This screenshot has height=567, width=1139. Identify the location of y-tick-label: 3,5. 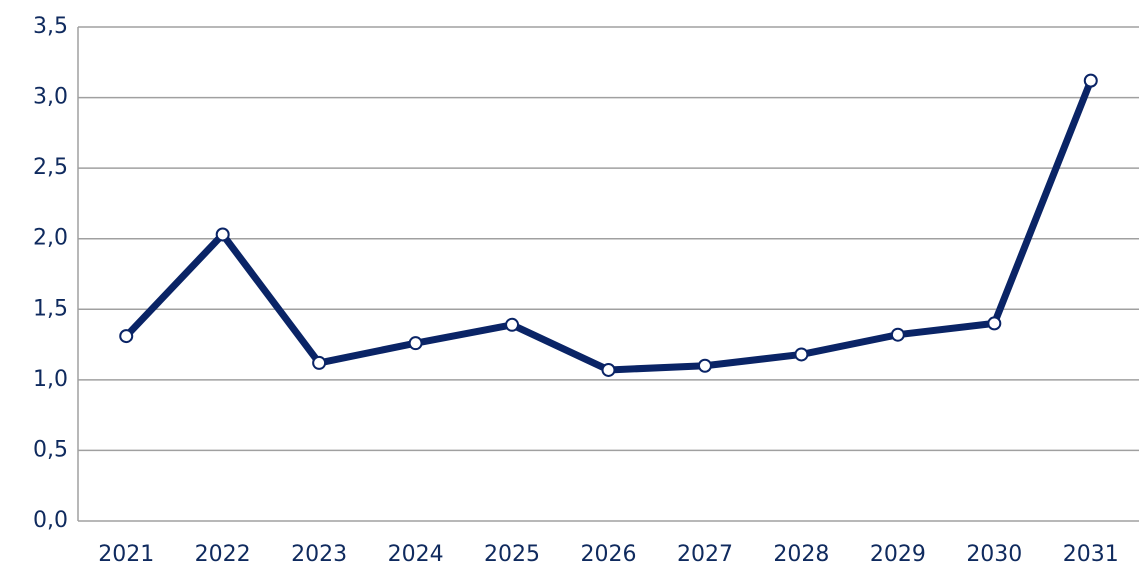
(50, 26).